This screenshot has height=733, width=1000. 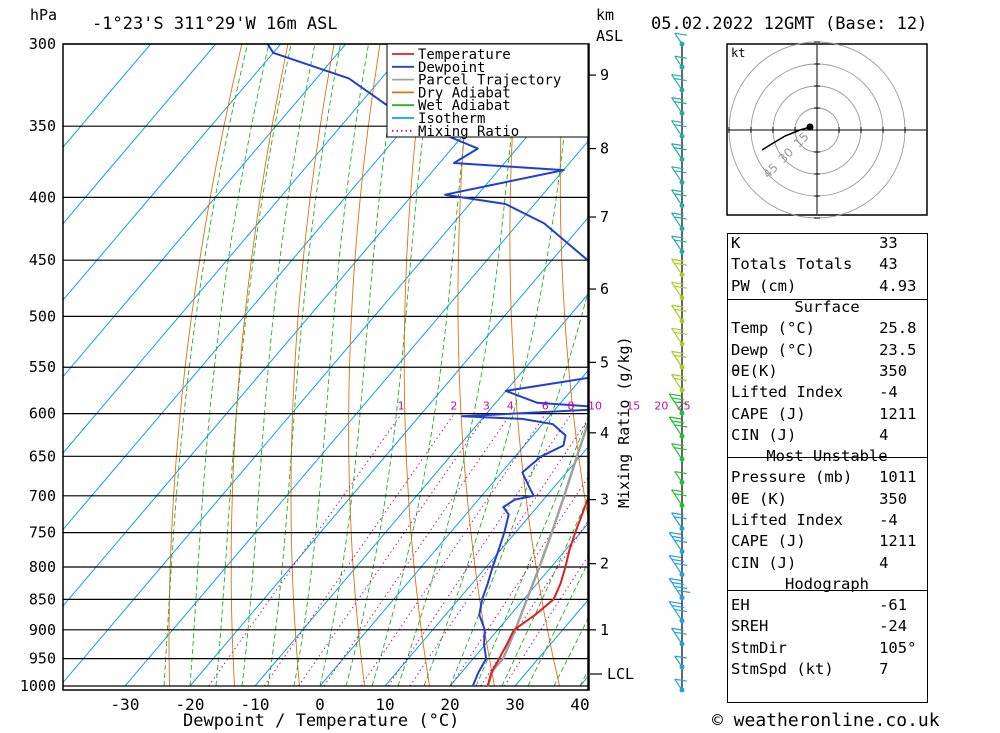 What do you see at coordinates (42, 260) in the screenshot?
I see `pressure-tick-label: 450` at bounding box center [42, 260].